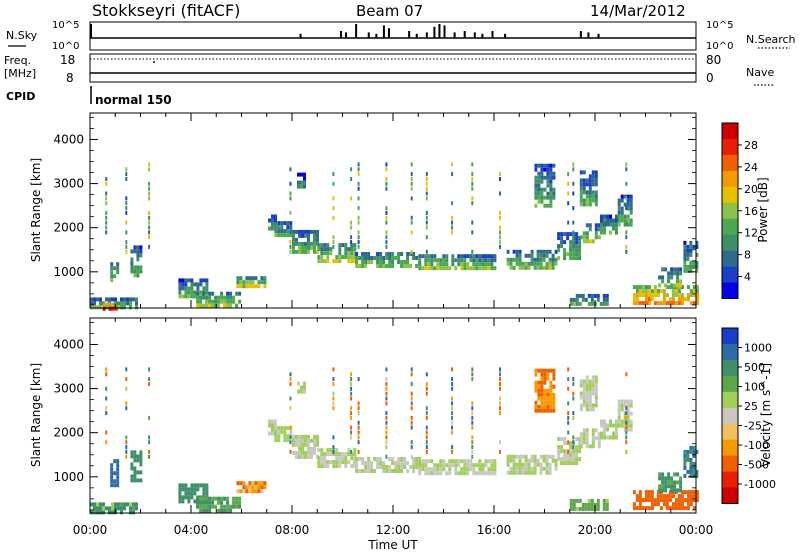 The height and width of the screenshot is (554, 800). I want to click on x-tick-label: 12:00, so click(393, 530).